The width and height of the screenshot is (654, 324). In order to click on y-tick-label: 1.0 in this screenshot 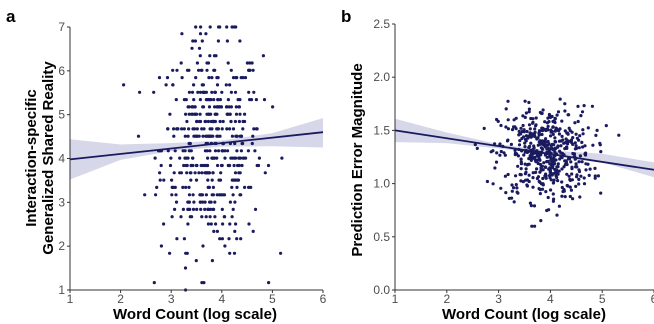, I will do `click(381, 184)`.